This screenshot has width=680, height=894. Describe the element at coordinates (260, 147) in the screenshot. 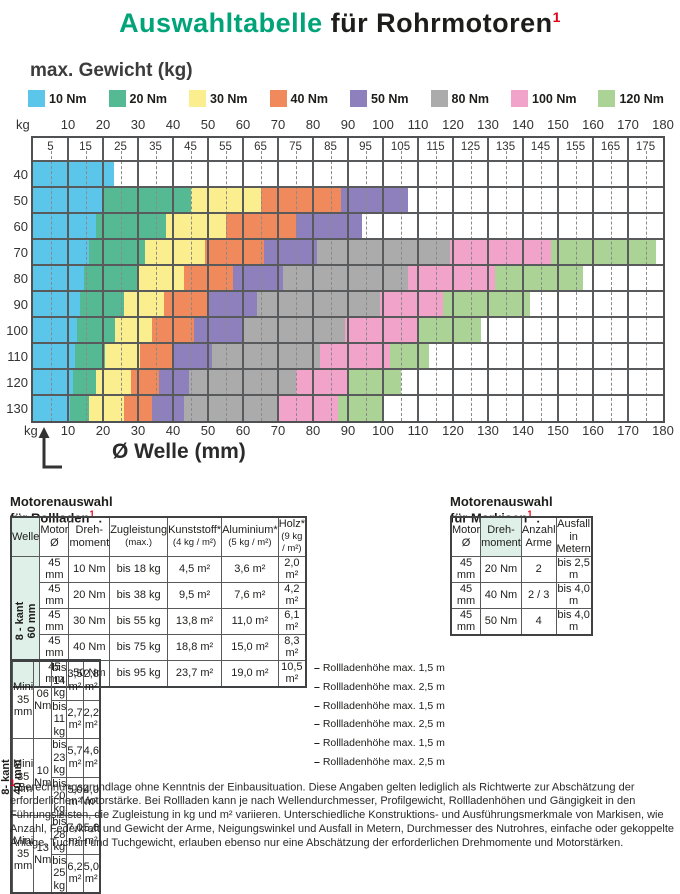

I see `minor-tick-label: 65` at that location.